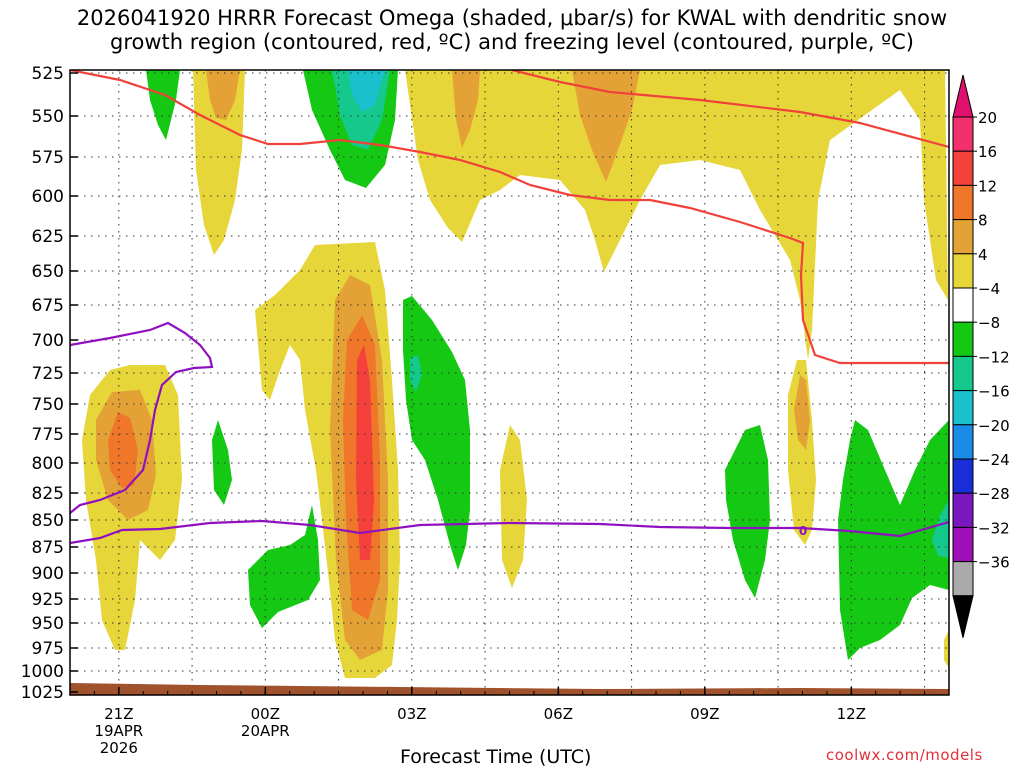 Image resolution: width=1024 pixels, height=768 pixels. I want to click on colorbar-label: −36, so click(994, 563).